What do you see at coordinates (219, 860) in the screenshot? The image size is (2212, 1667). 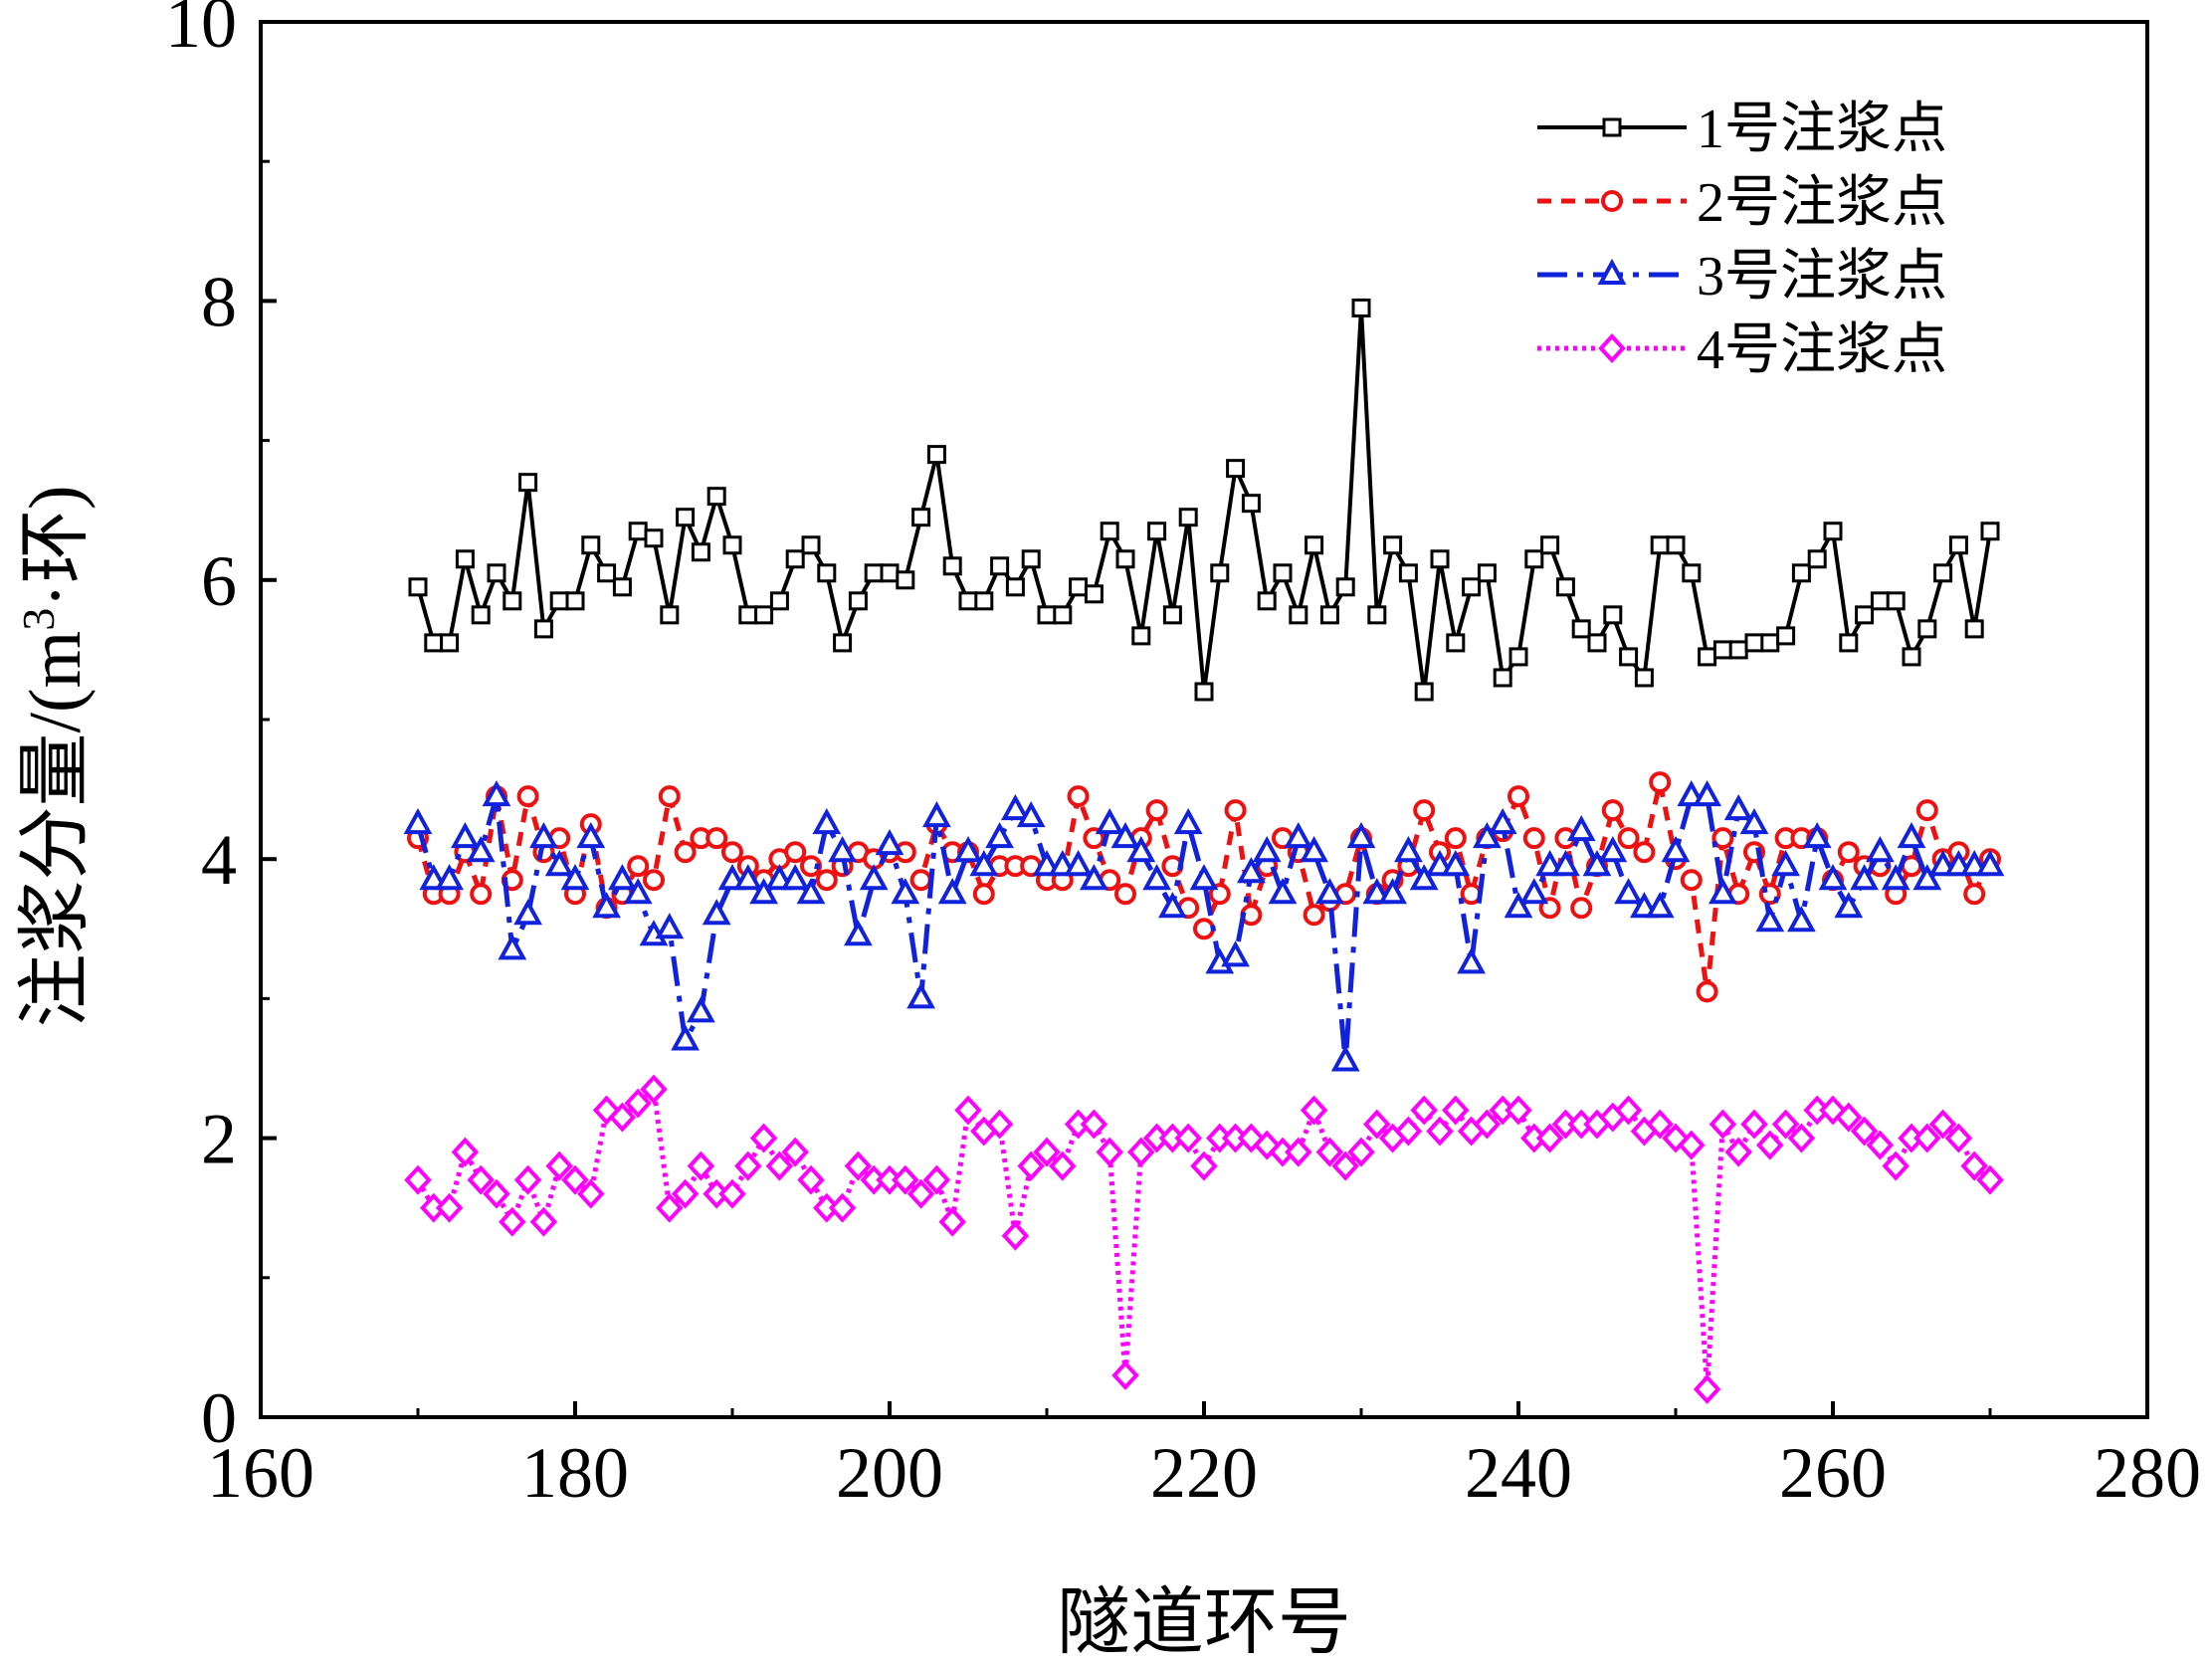 I see `y-tick-label: 4` at bounding box center [219, 860].